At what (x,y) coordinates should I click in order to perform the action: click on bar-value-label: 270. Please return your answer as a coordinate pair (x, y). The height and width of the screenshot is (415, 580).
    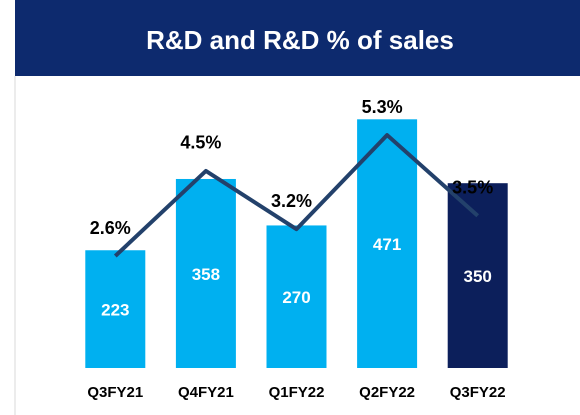
    Looking at the image, I should click on (296, 297).